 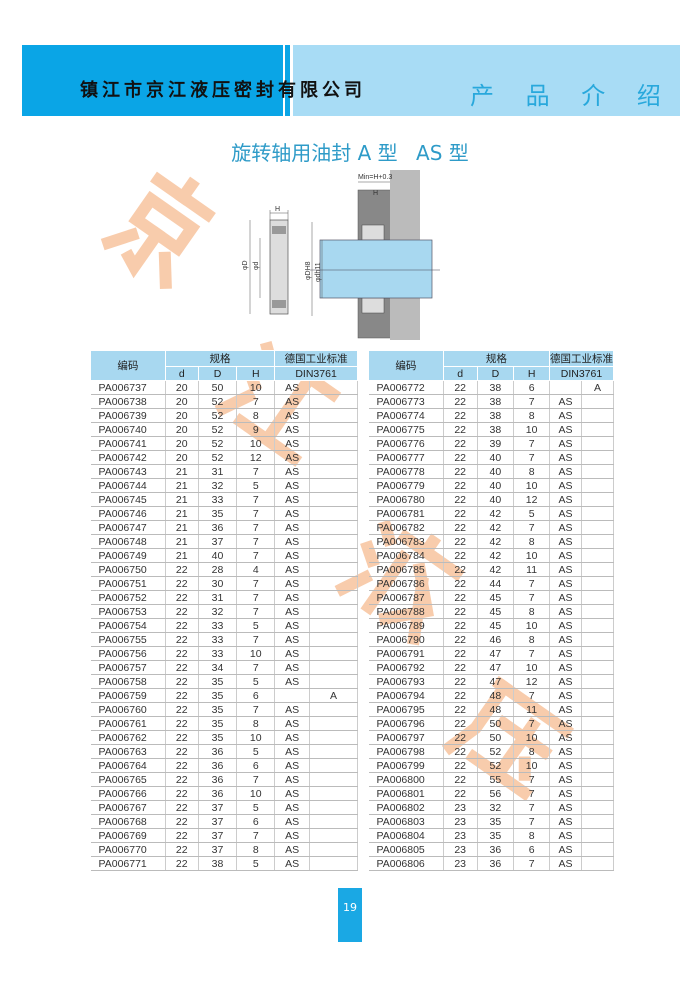 What do you see at coordinates (491, 751) in the screenshot?
I see `table-row: PA006798 22 52 8 AS` at bounding box center [491, 751].